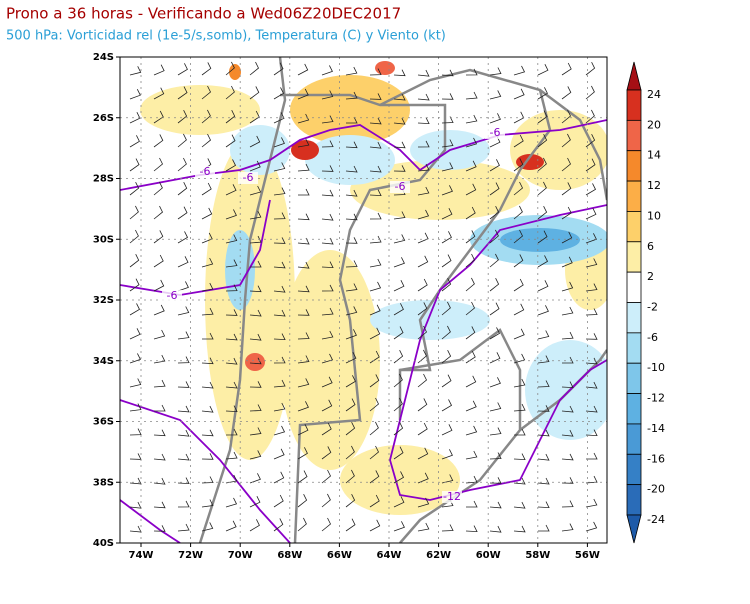 The image size is (750, 604). What do you see at coordinates (650, 276) in the screenshot?
I see `colorbar-label: 2` at bounding box center [650, 276].